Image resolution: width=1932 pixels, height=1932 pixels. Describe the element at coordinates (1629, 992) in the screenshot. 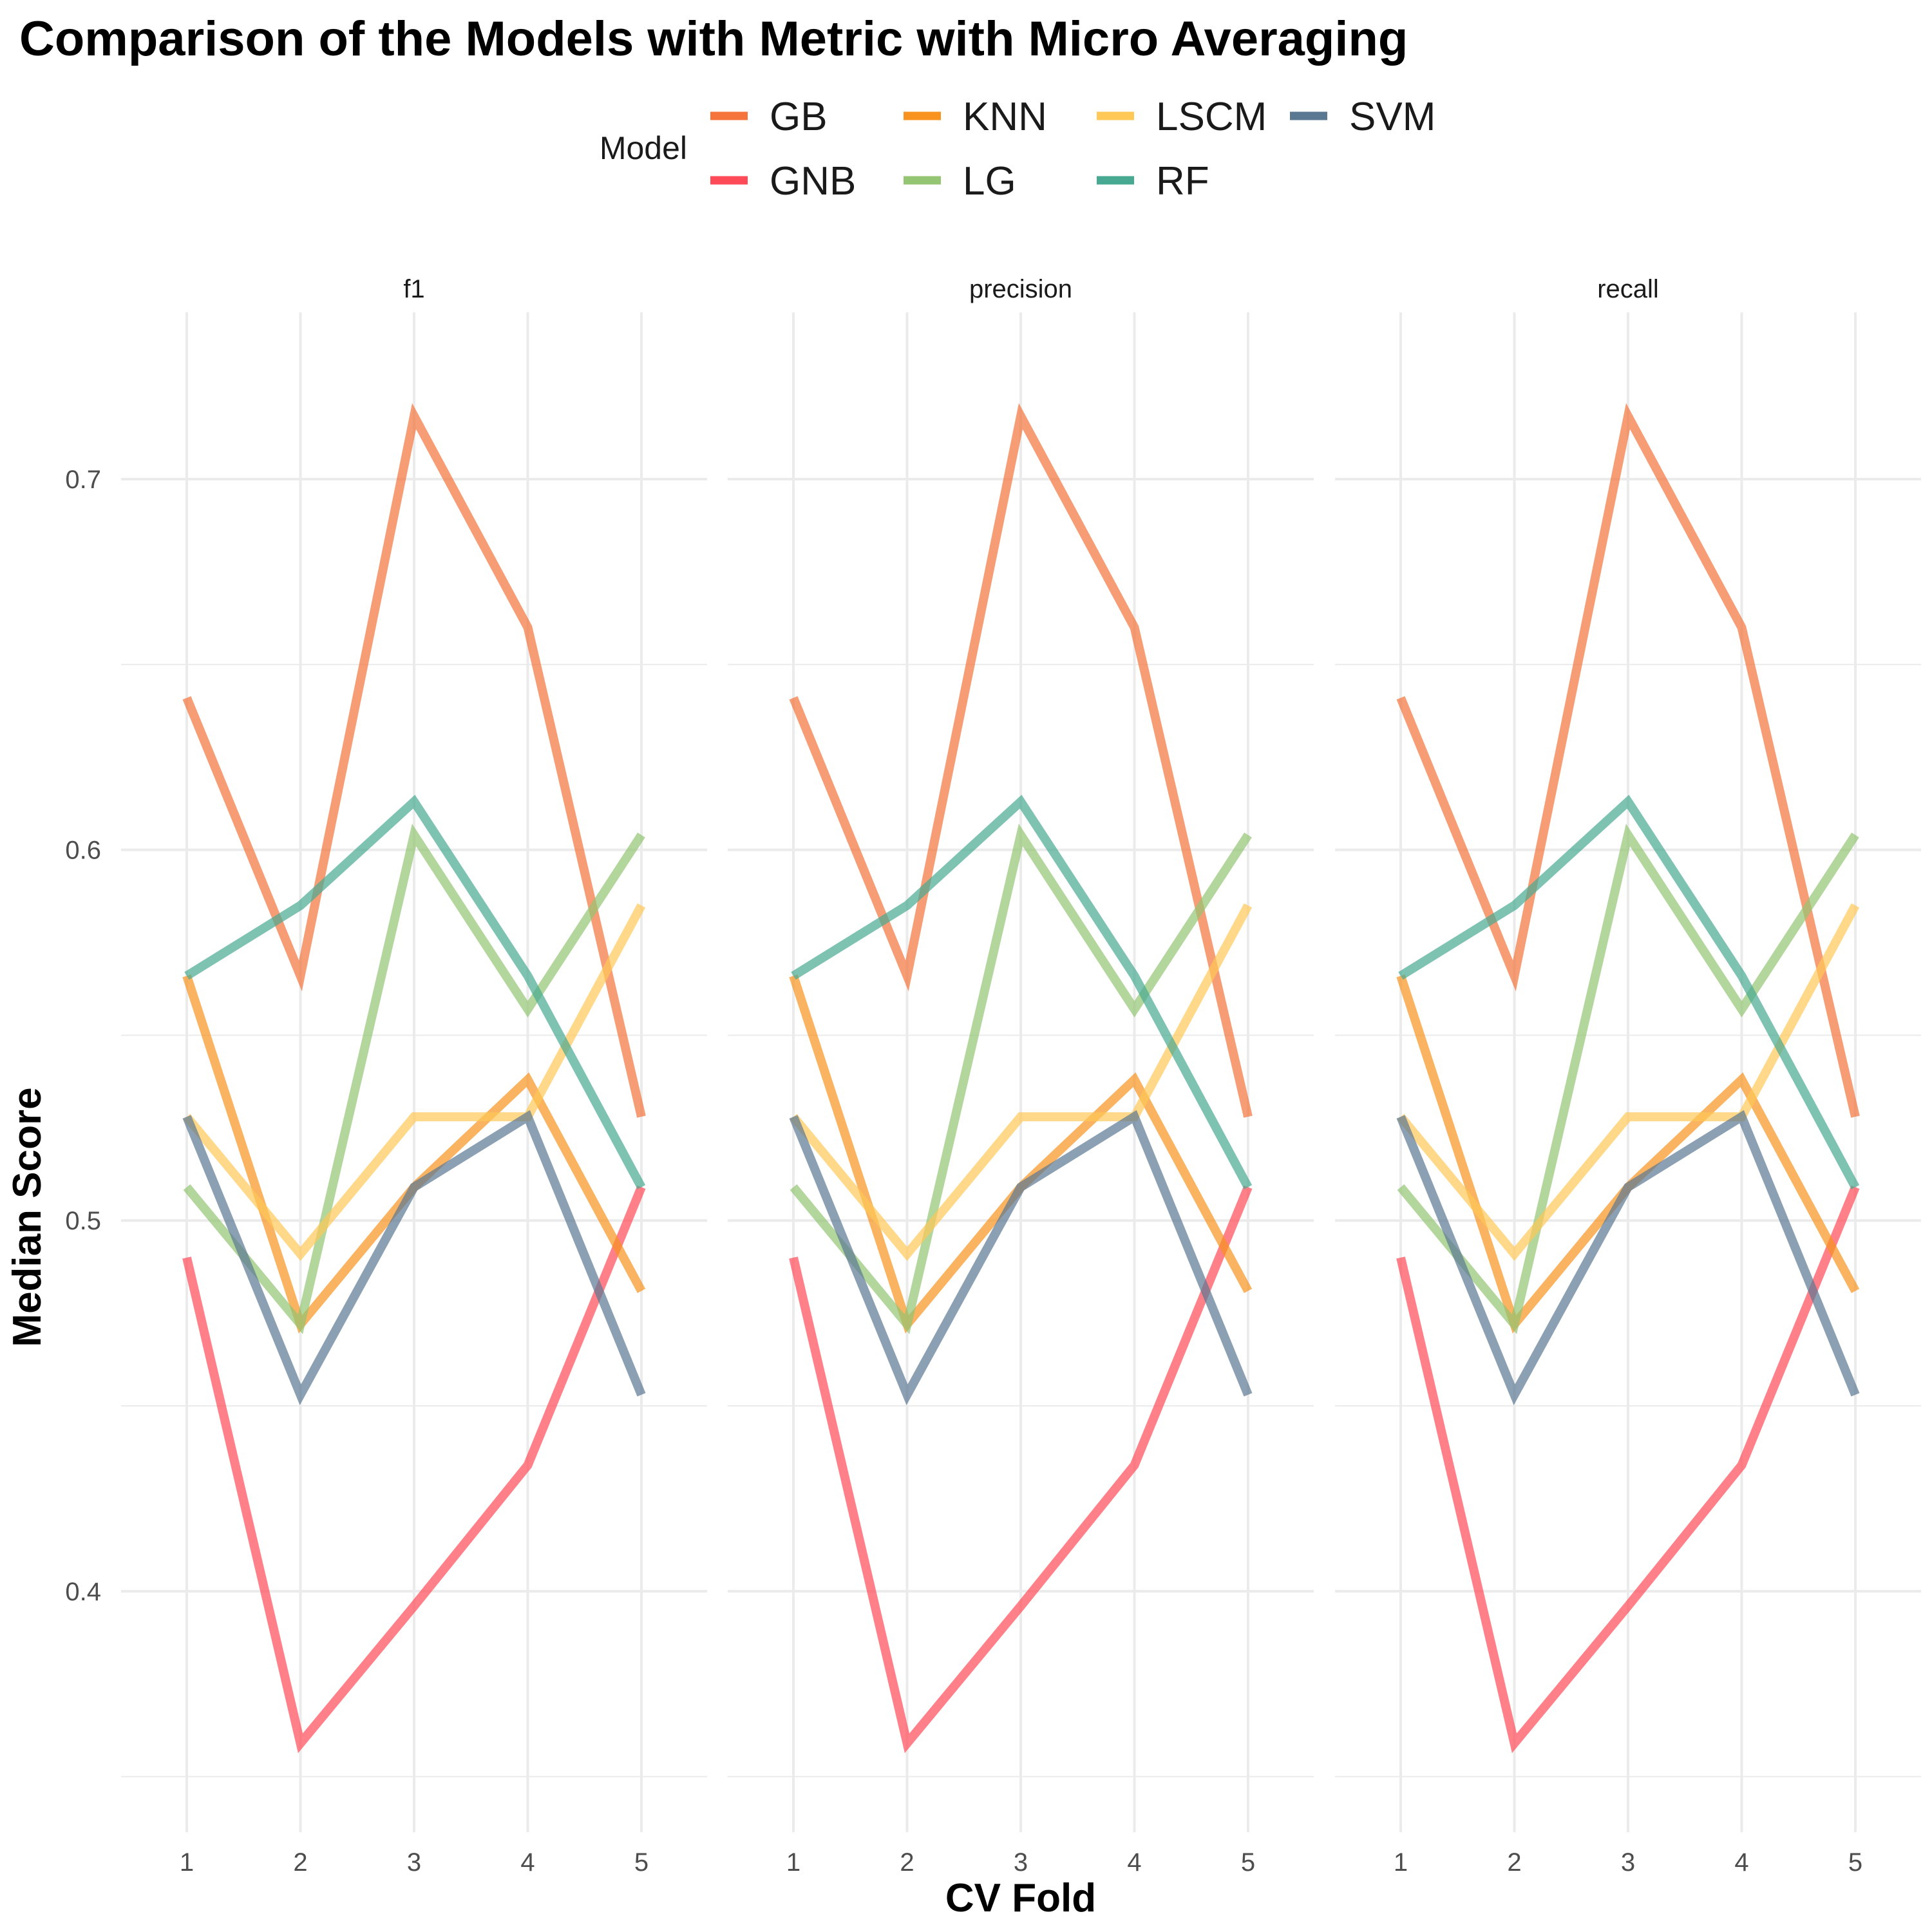

I see `series-line-rf-recall` at that location.